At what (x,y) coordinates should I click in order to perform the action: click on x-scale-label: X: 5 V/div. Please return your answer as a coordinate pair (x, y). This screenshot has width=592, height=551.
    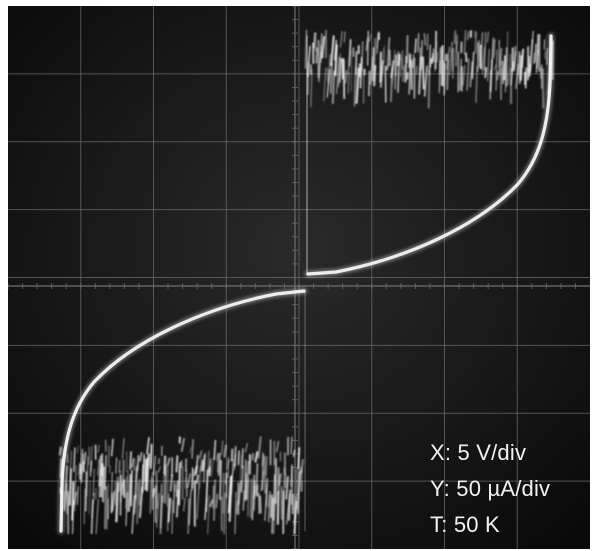
    Looking at the image, I should click on (478, 452).